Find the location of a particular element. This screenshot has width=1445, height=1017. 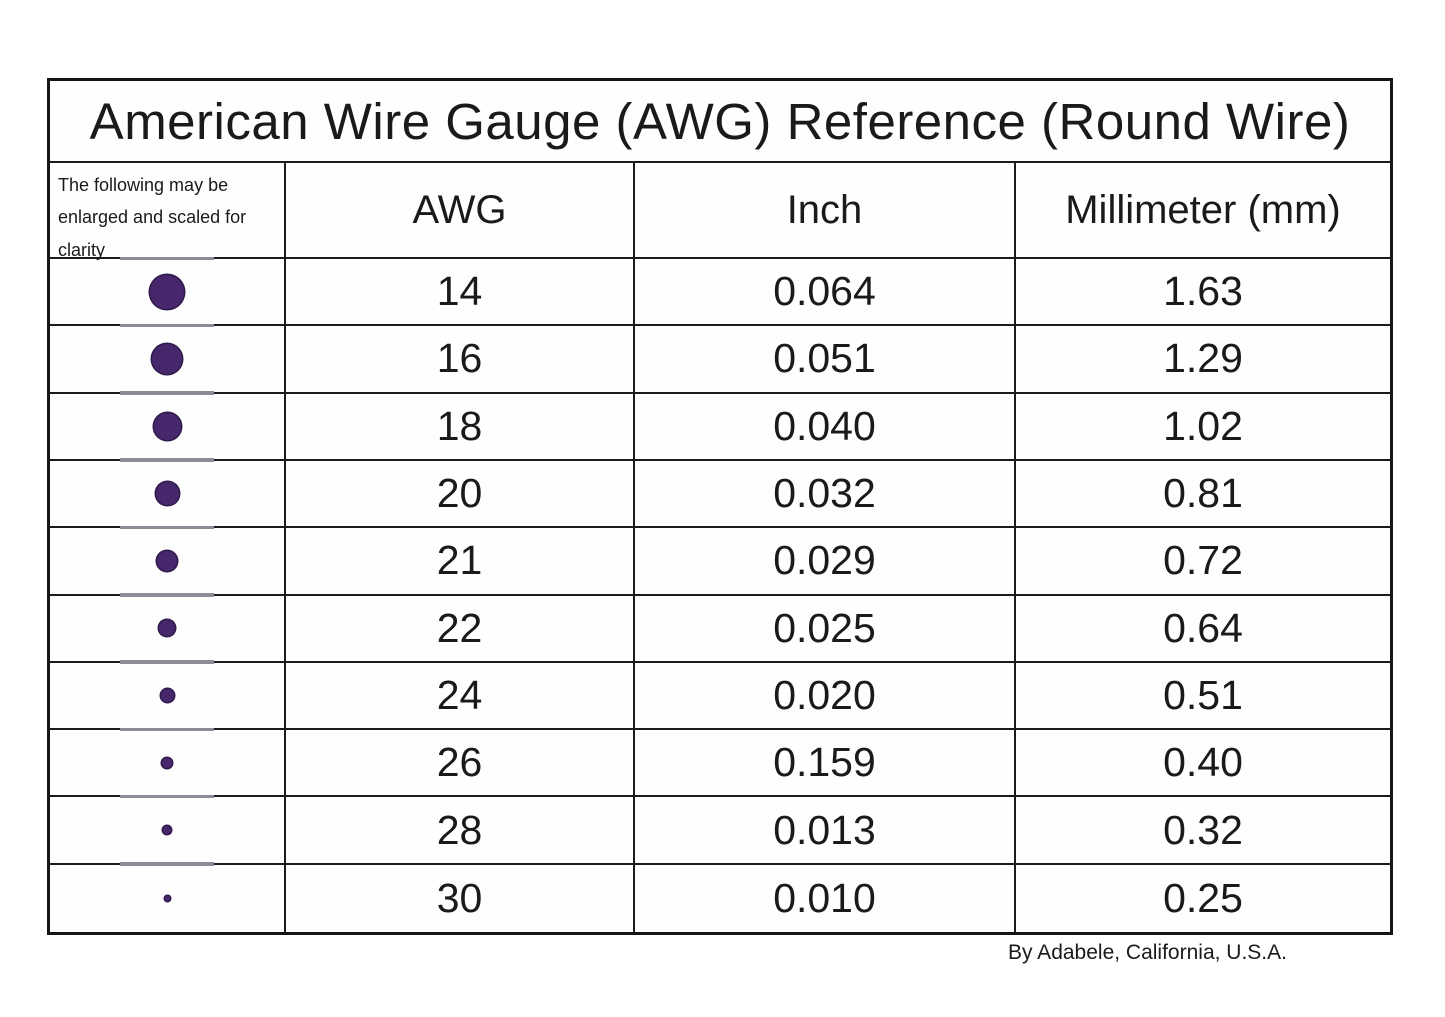

inch-value: 0.040 is located at coordinates (825, 427).